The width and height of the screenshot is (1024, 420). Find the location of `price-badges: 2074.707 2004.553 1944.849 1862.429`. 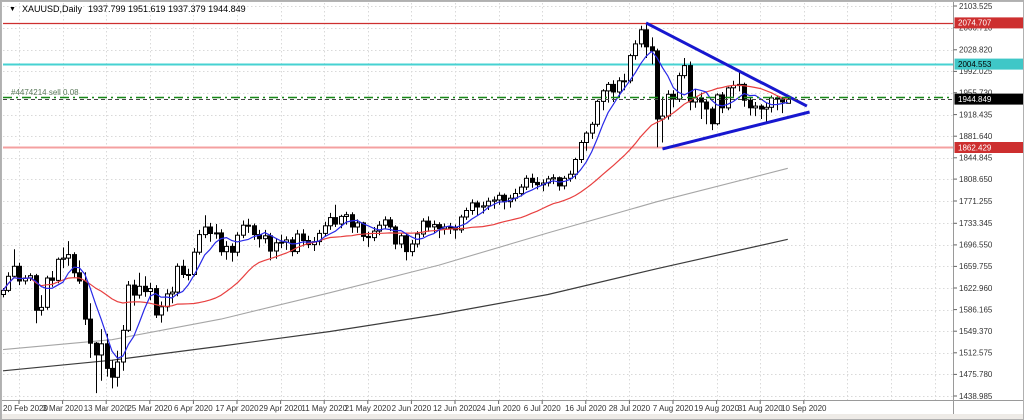

price-badges: 2074.707 2004.553 1944.849 1862.429 is located at coordinates (988, 85).